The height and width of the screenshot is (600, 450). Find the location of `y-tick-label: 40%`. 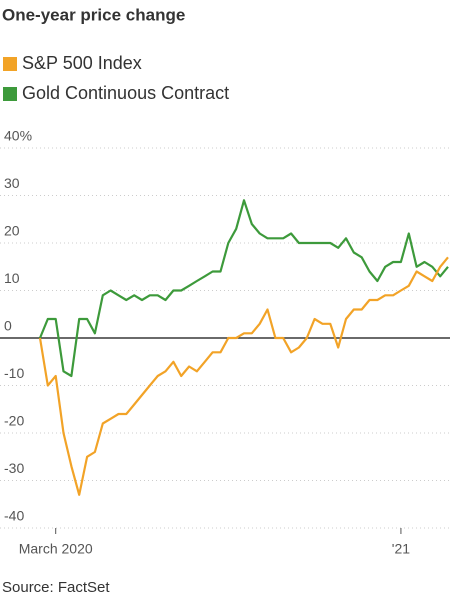

y-tick-label: 40% is located at coordinates (18, 136).